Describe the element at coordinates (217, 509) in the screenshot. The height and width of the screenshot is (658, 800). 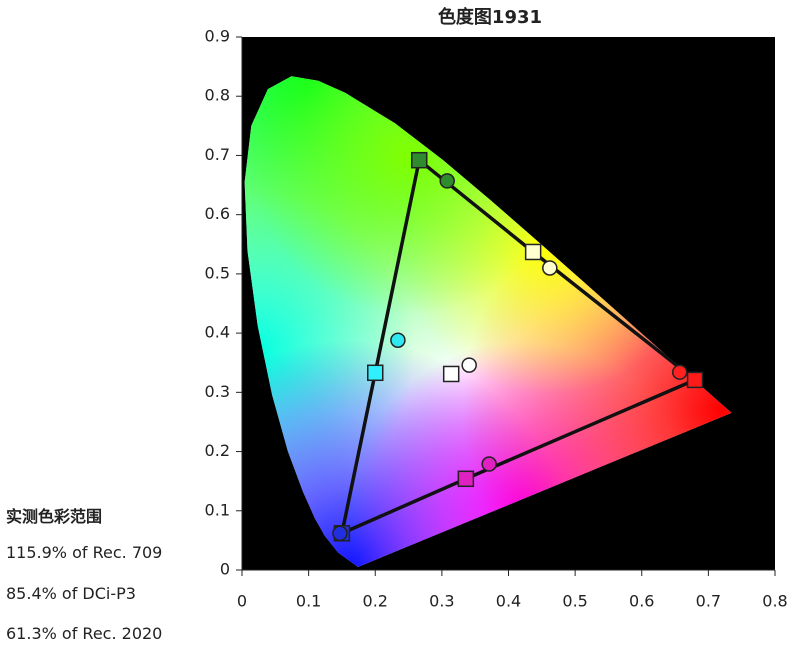
I see `y-tick-label: 0.1` at that location.